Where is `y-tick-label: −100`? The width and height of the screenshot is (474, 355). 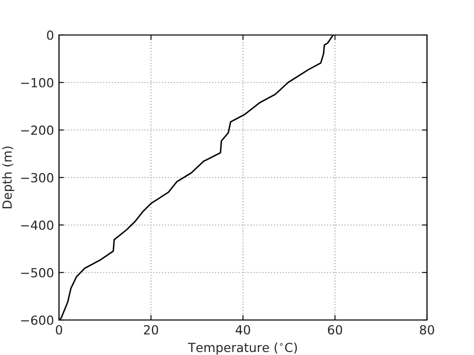
y-tick-label: −100 is located at coordinates (37, 83).